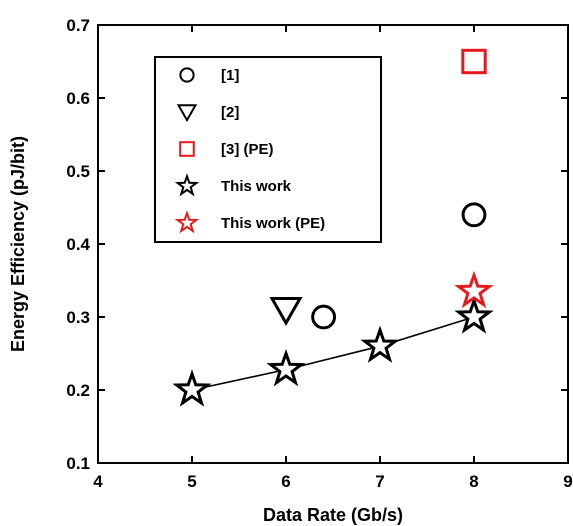  I want to click on legend-label: [1], so click(230, 75).